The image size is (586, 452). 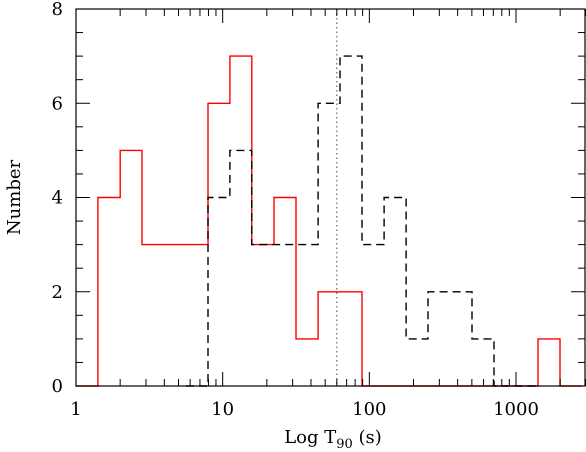 What do you see at coordinates (304, 409) in the screenshot?
I see `x-tick-labels: 1 10 100 1000` at bounding box center [304, 409].